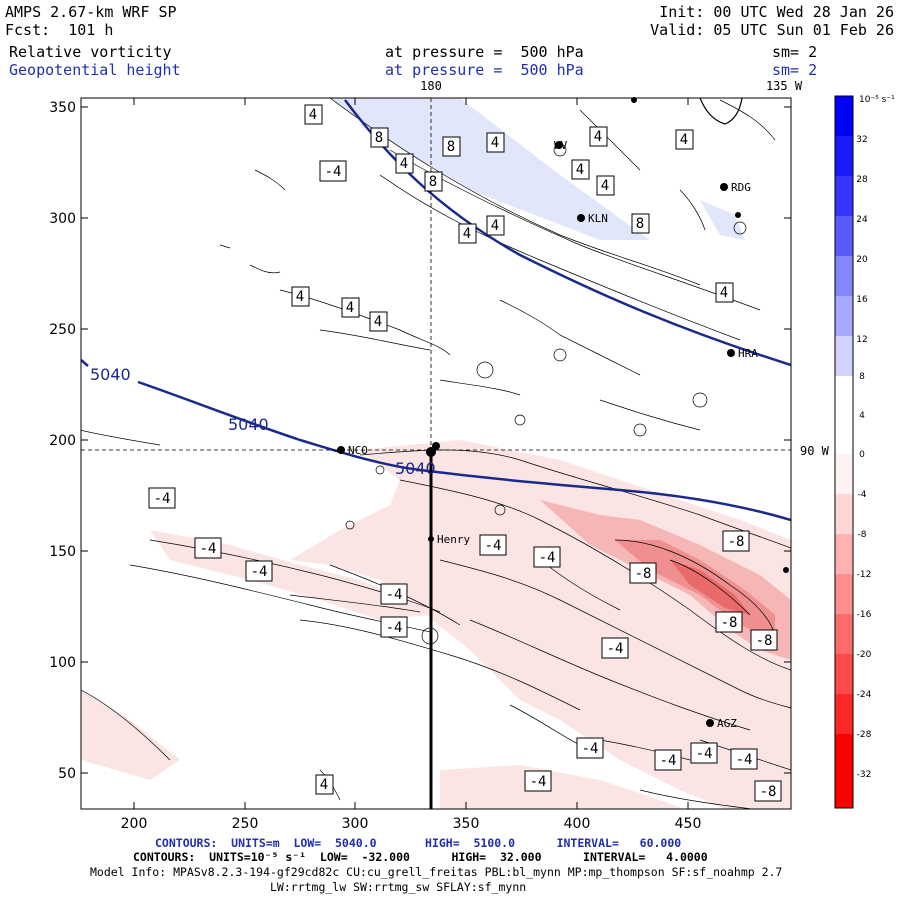 This screenshot has height=900, width=900. I want to click on station-nco: NCO, so click(352, 450).